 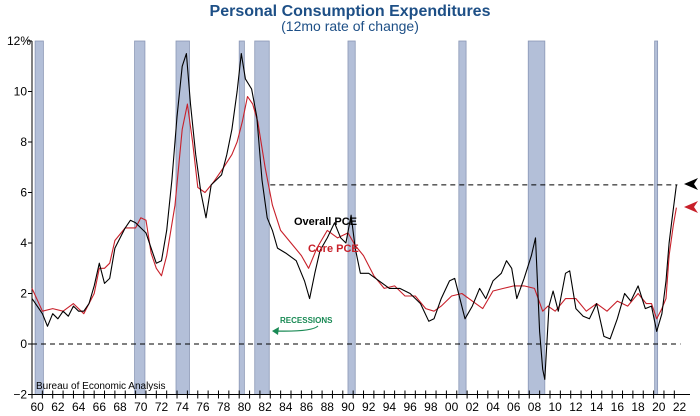 I want to click on x-tick-label: 76, so click(x=203, y=407).